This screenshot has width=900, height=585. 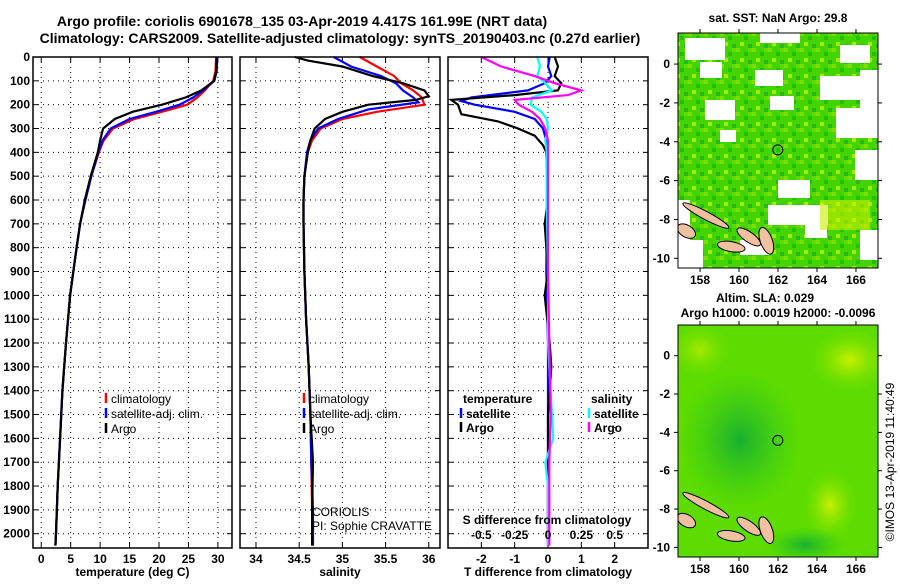 What do you see at coordinates (582, 535) in the screenshot?
I see `s-tick-label: 0.25` at bounding box center [582, 535].